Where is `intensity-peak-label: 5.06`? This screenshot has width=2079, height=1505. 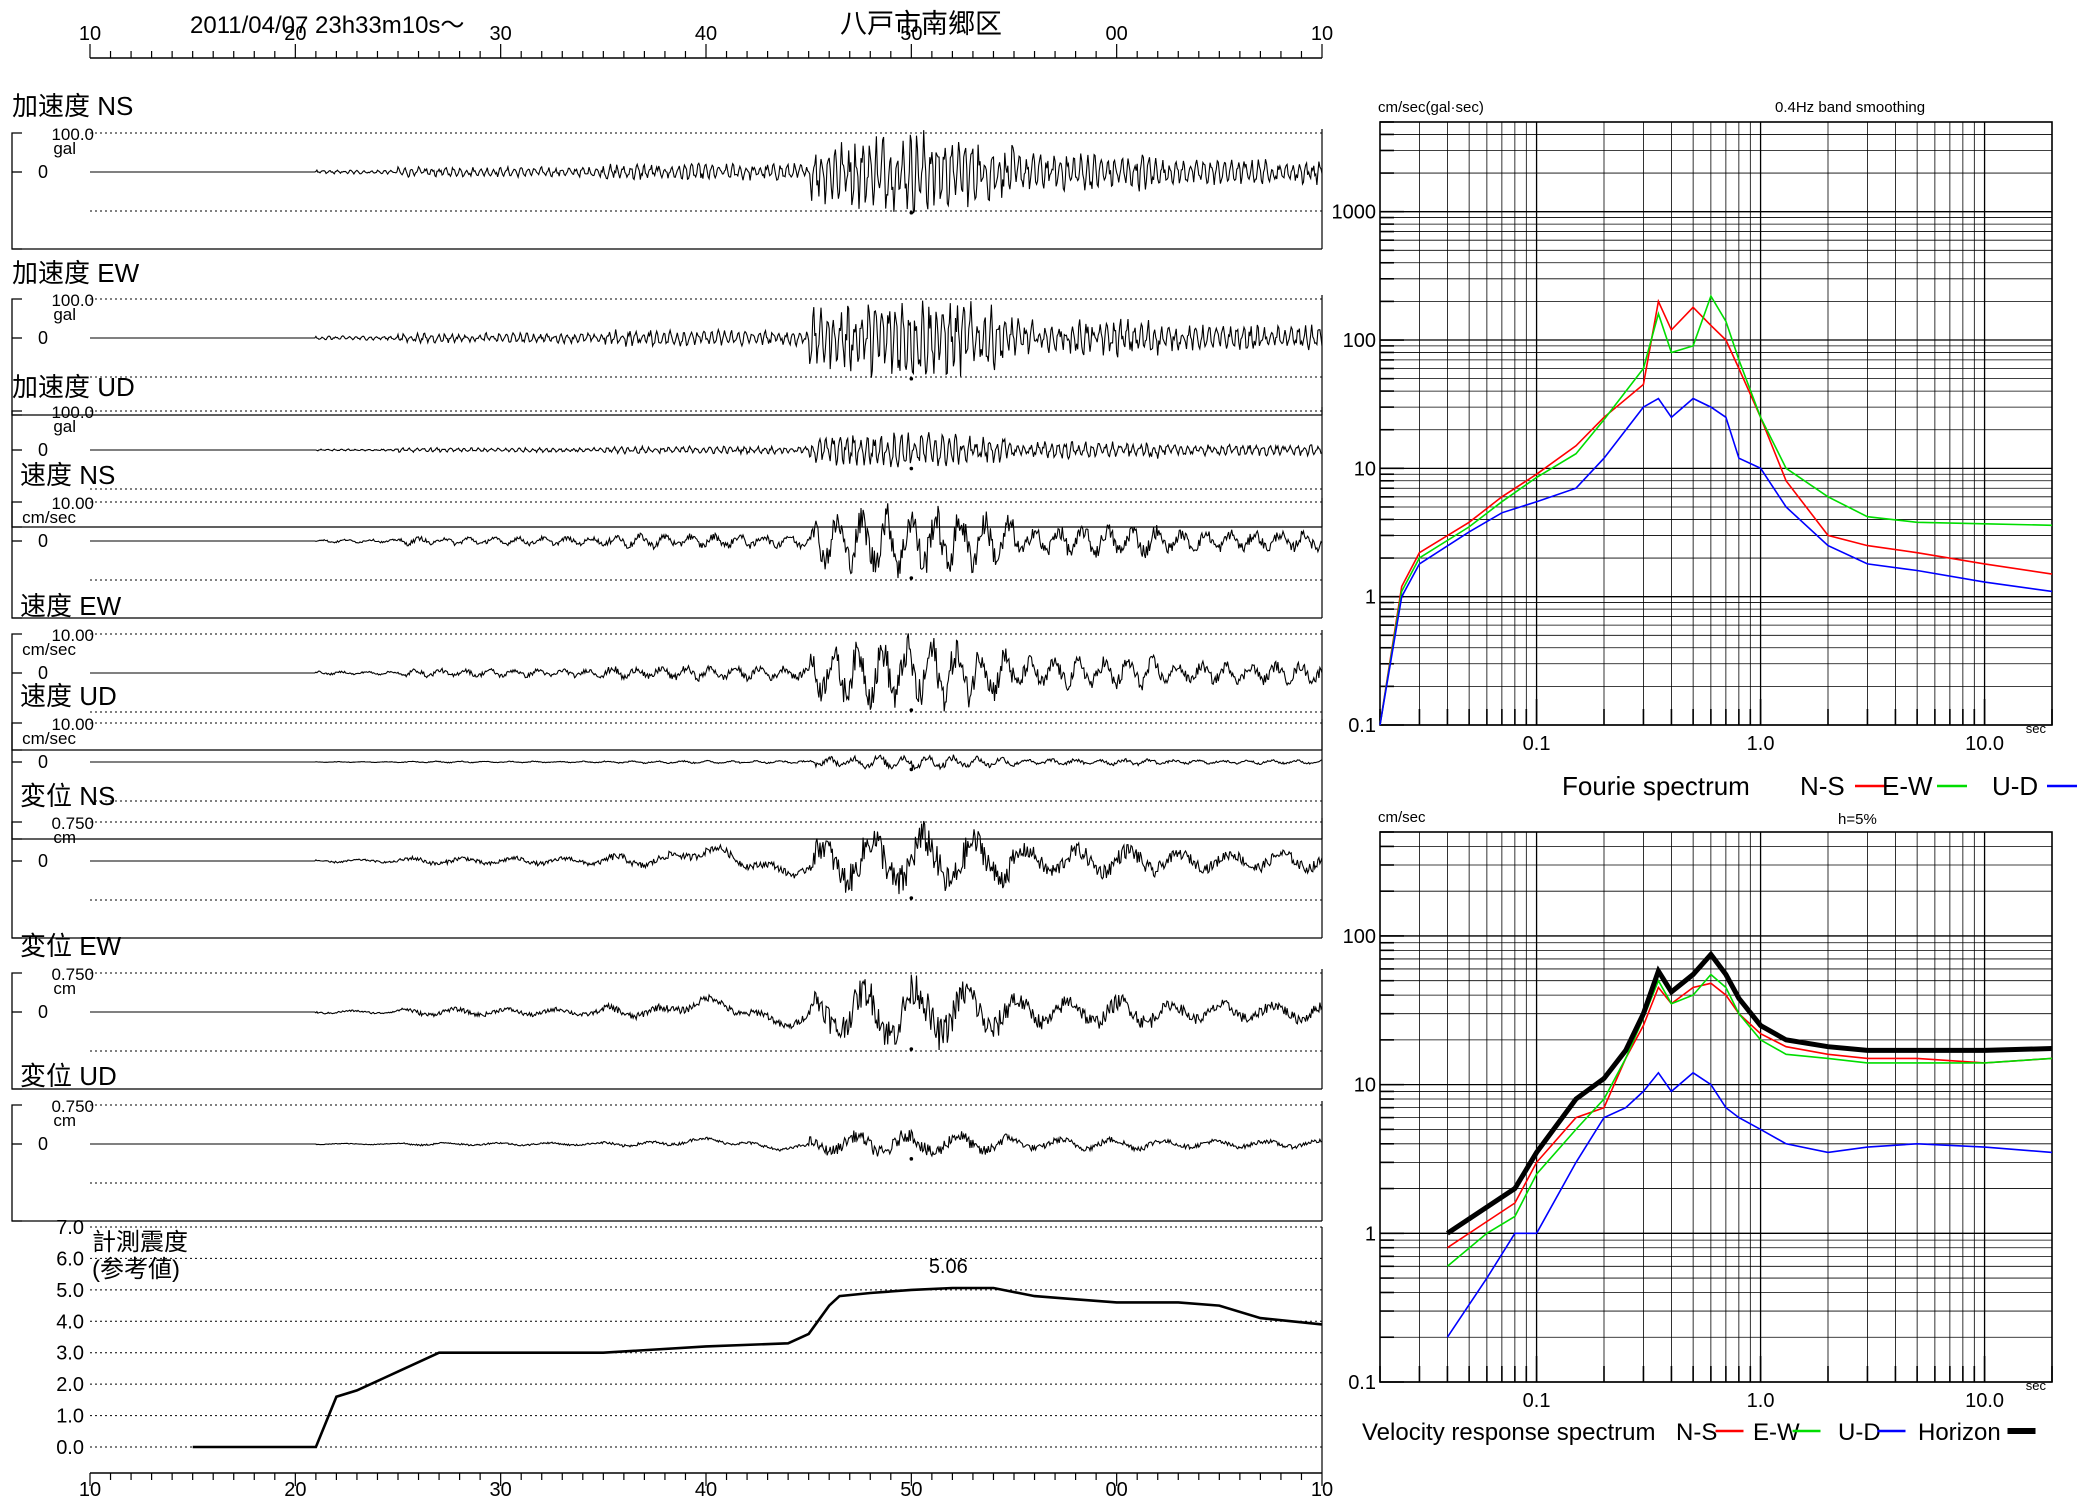 intensity-peak-label: 5.06 is located at coordinates (948, 1267).